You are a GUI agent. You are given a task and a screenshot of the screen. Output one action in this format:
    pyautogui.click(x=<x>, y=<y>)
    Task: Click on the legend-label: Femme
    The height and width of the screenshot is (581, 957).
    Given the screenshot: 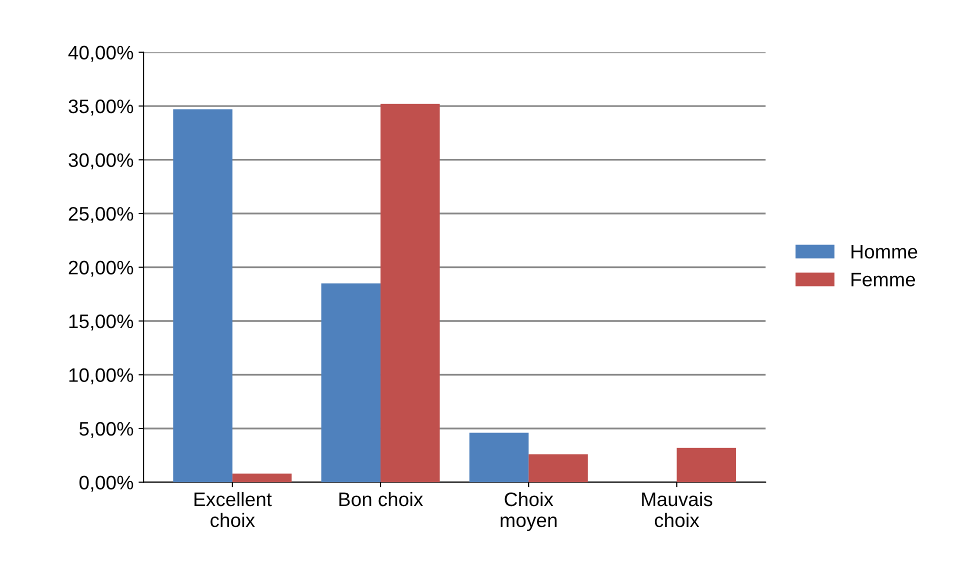 What is the action you would take?
    pyautogui.click(x=884, y=279)
    